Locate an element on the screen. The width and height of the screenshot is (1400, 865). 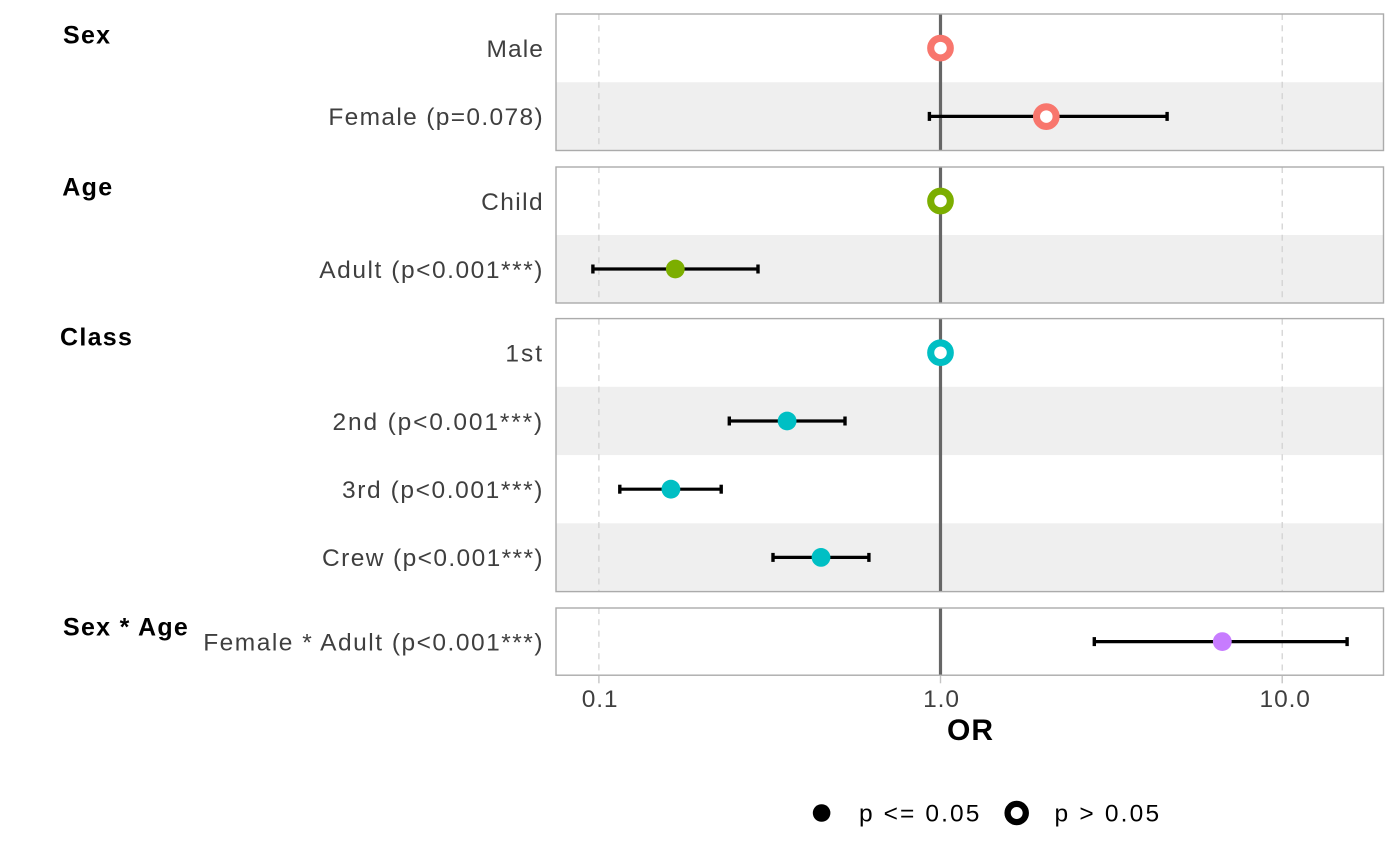
svg-text: Class is located at coordinates (96, 338).